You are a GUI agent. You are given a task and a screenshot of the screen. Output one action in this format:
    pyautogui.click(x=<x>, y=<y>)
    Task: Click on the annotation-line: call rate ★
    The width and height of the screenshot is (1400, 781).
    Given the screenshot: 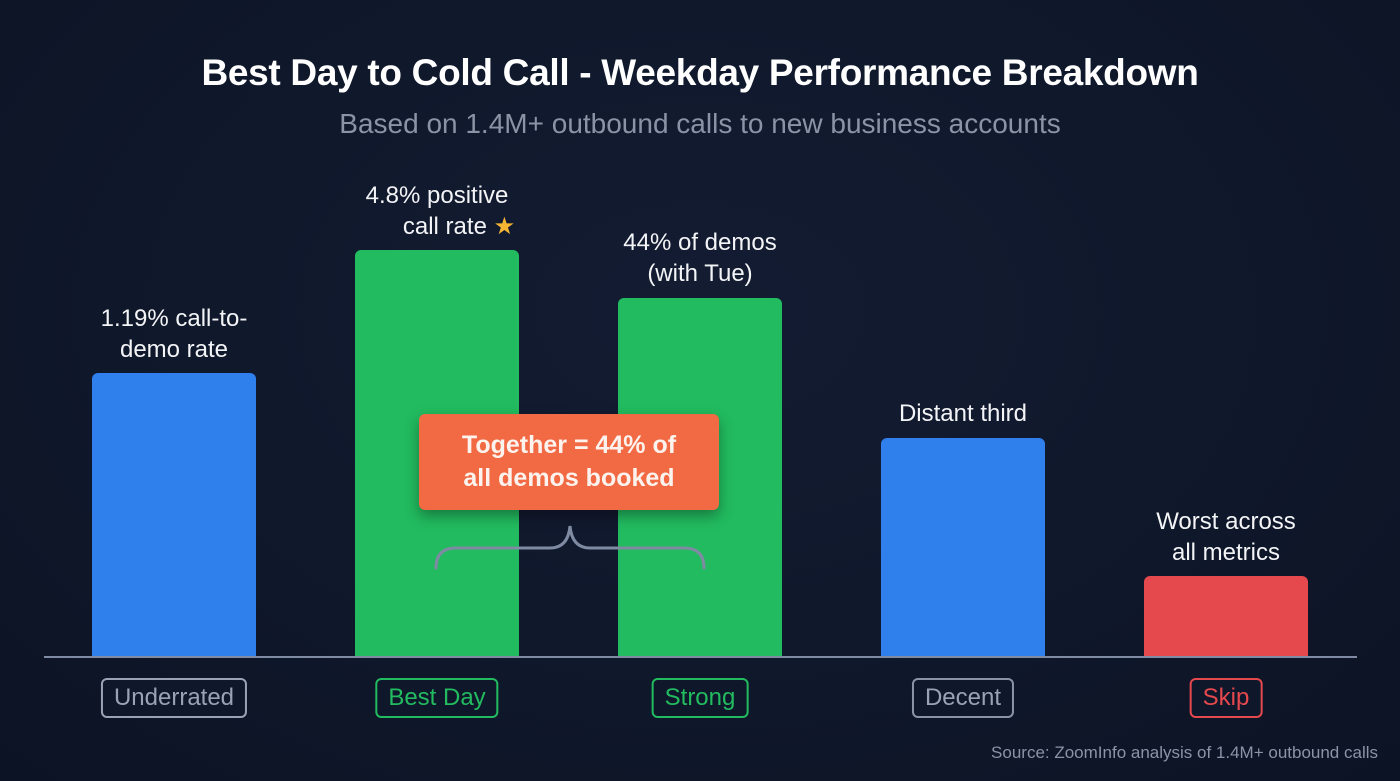 What is the action you would take?
    pyautogui.click(x=437, y=226)
    